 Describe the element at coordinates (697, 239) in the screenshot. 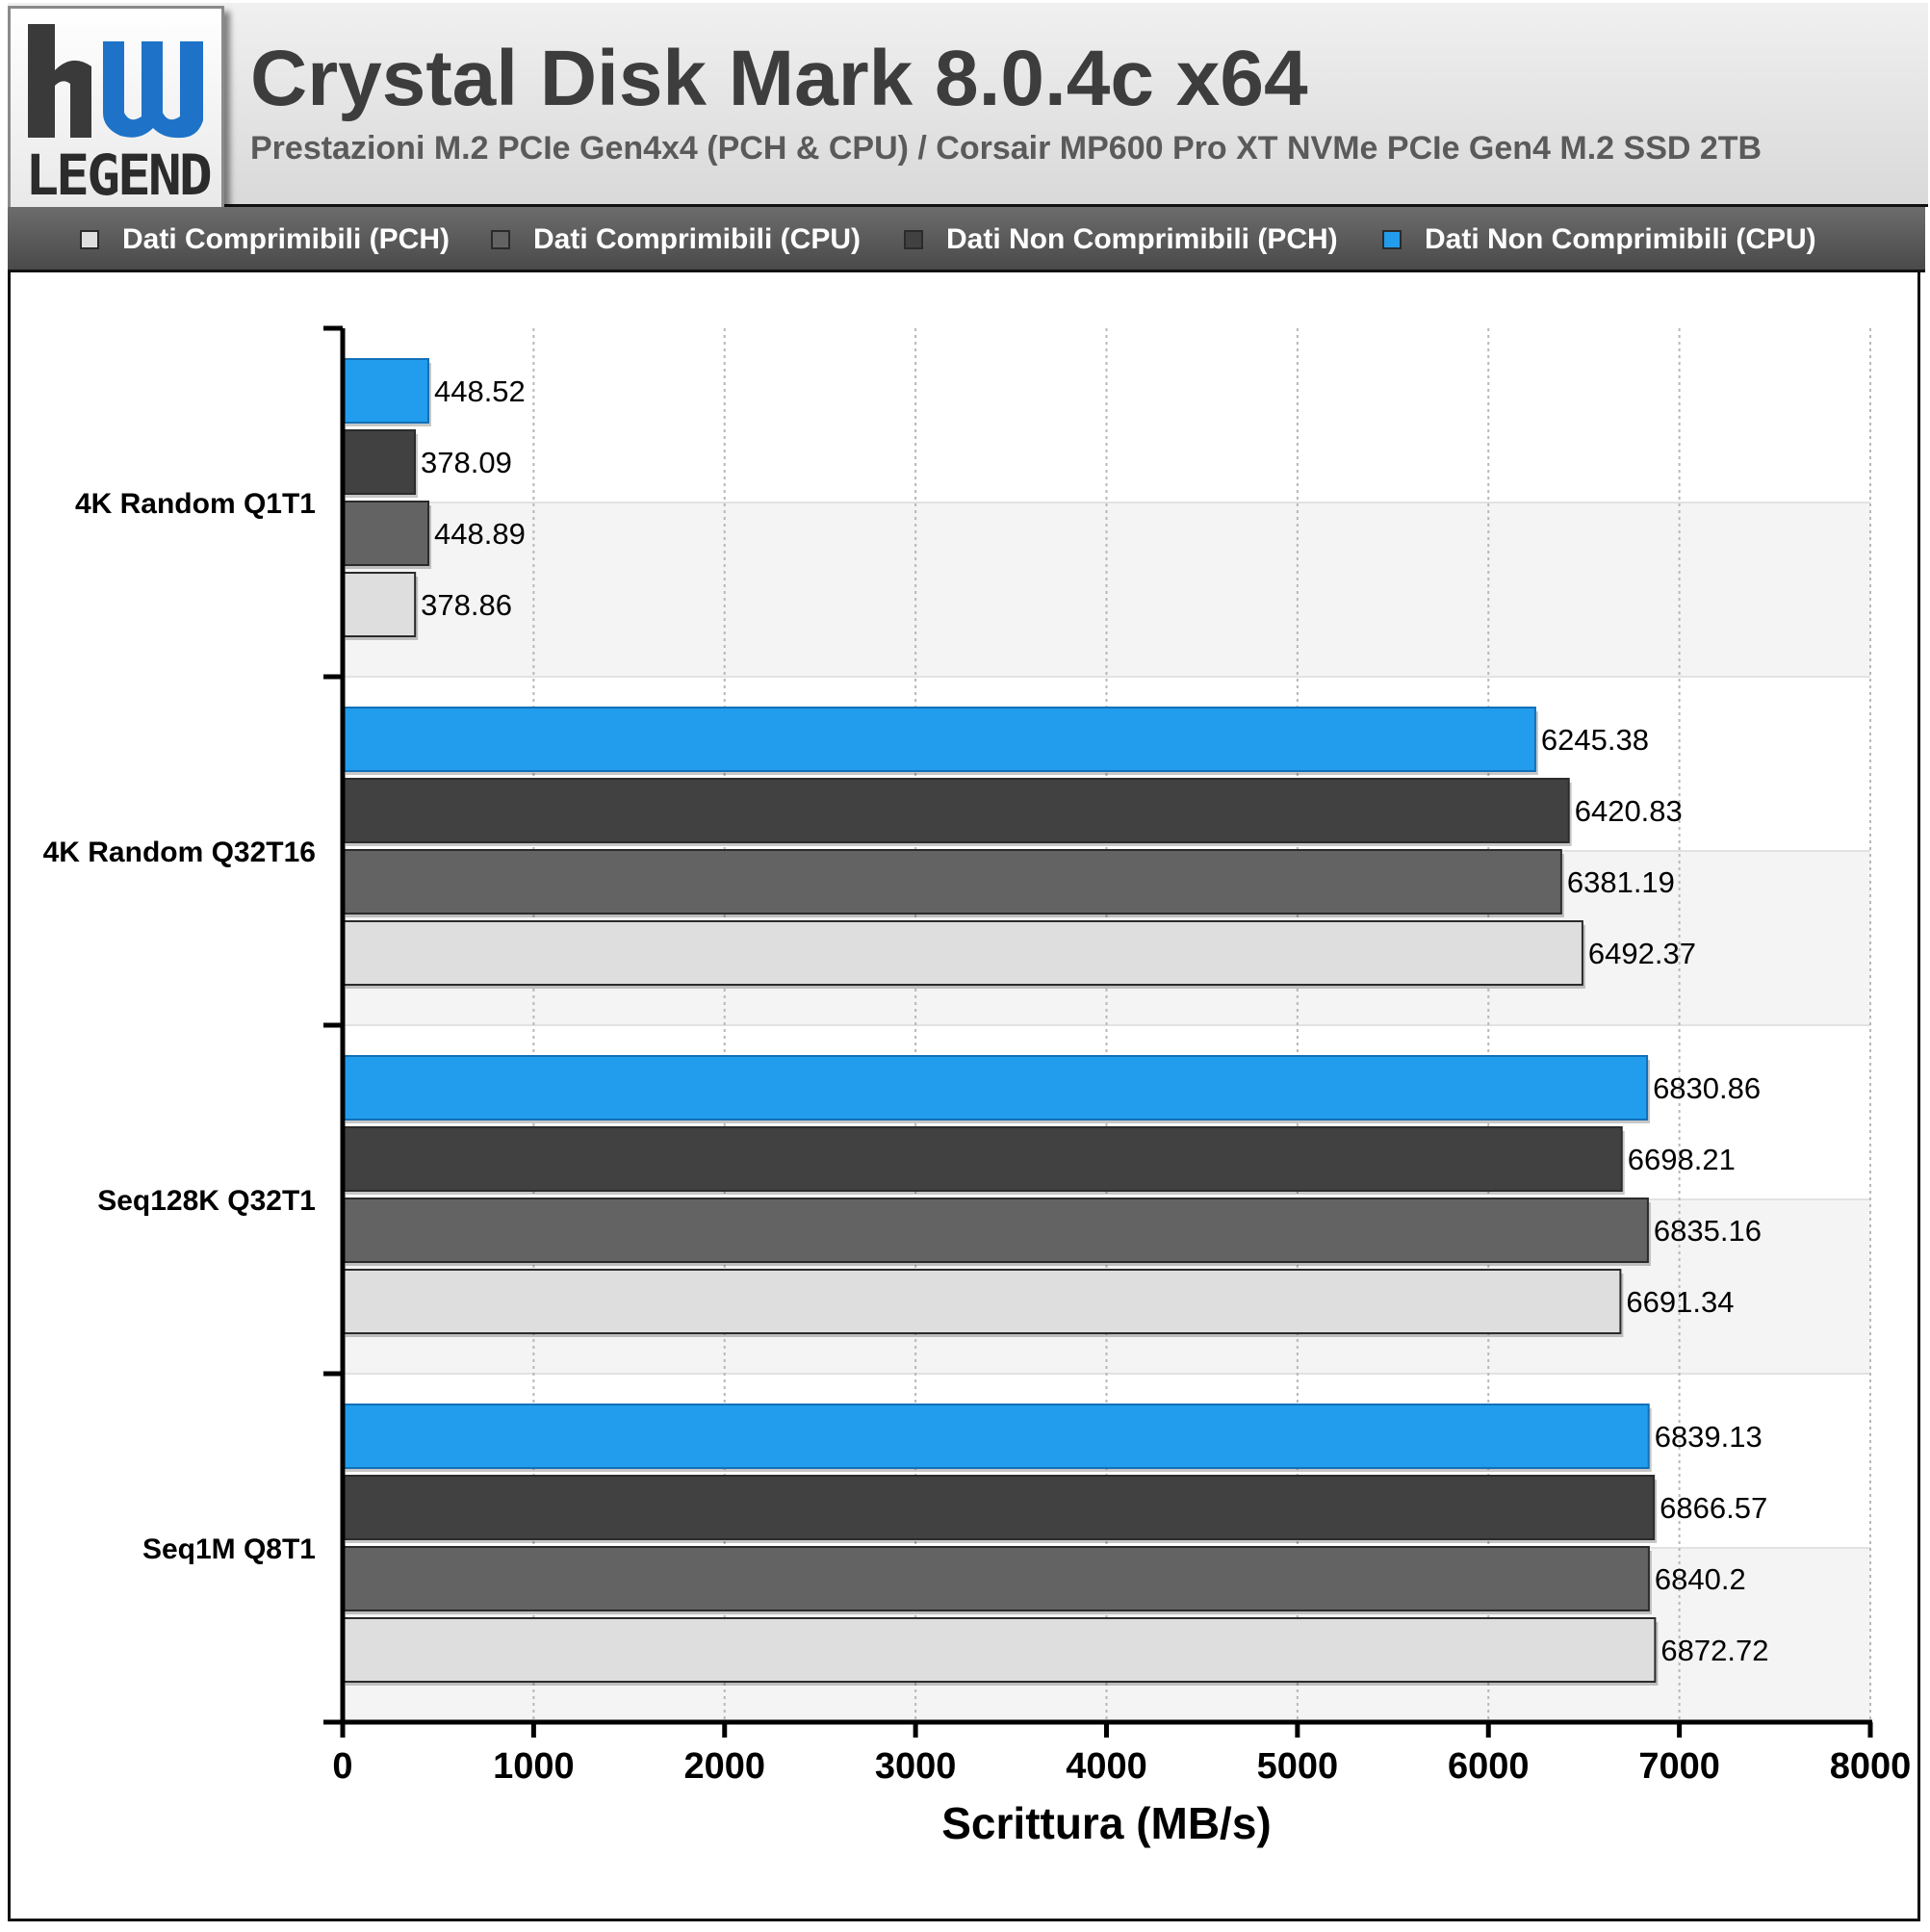

I see `legend-label: Dati Comprimibili (CPU)` at that location.